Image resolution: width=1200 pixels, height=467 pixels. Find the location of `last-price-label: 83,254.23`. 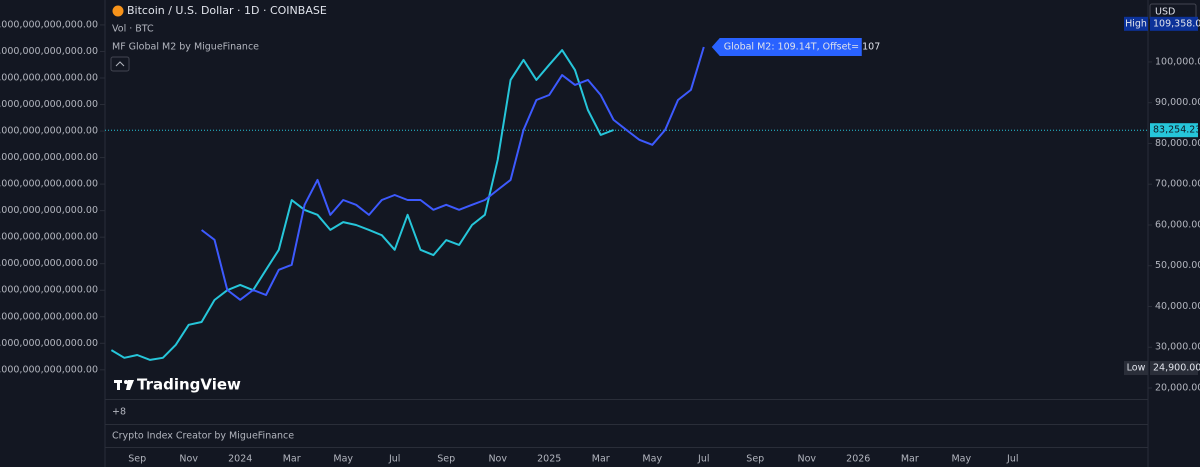

last-price-label: 83,254.23 is located at coordinates (1176, 130).